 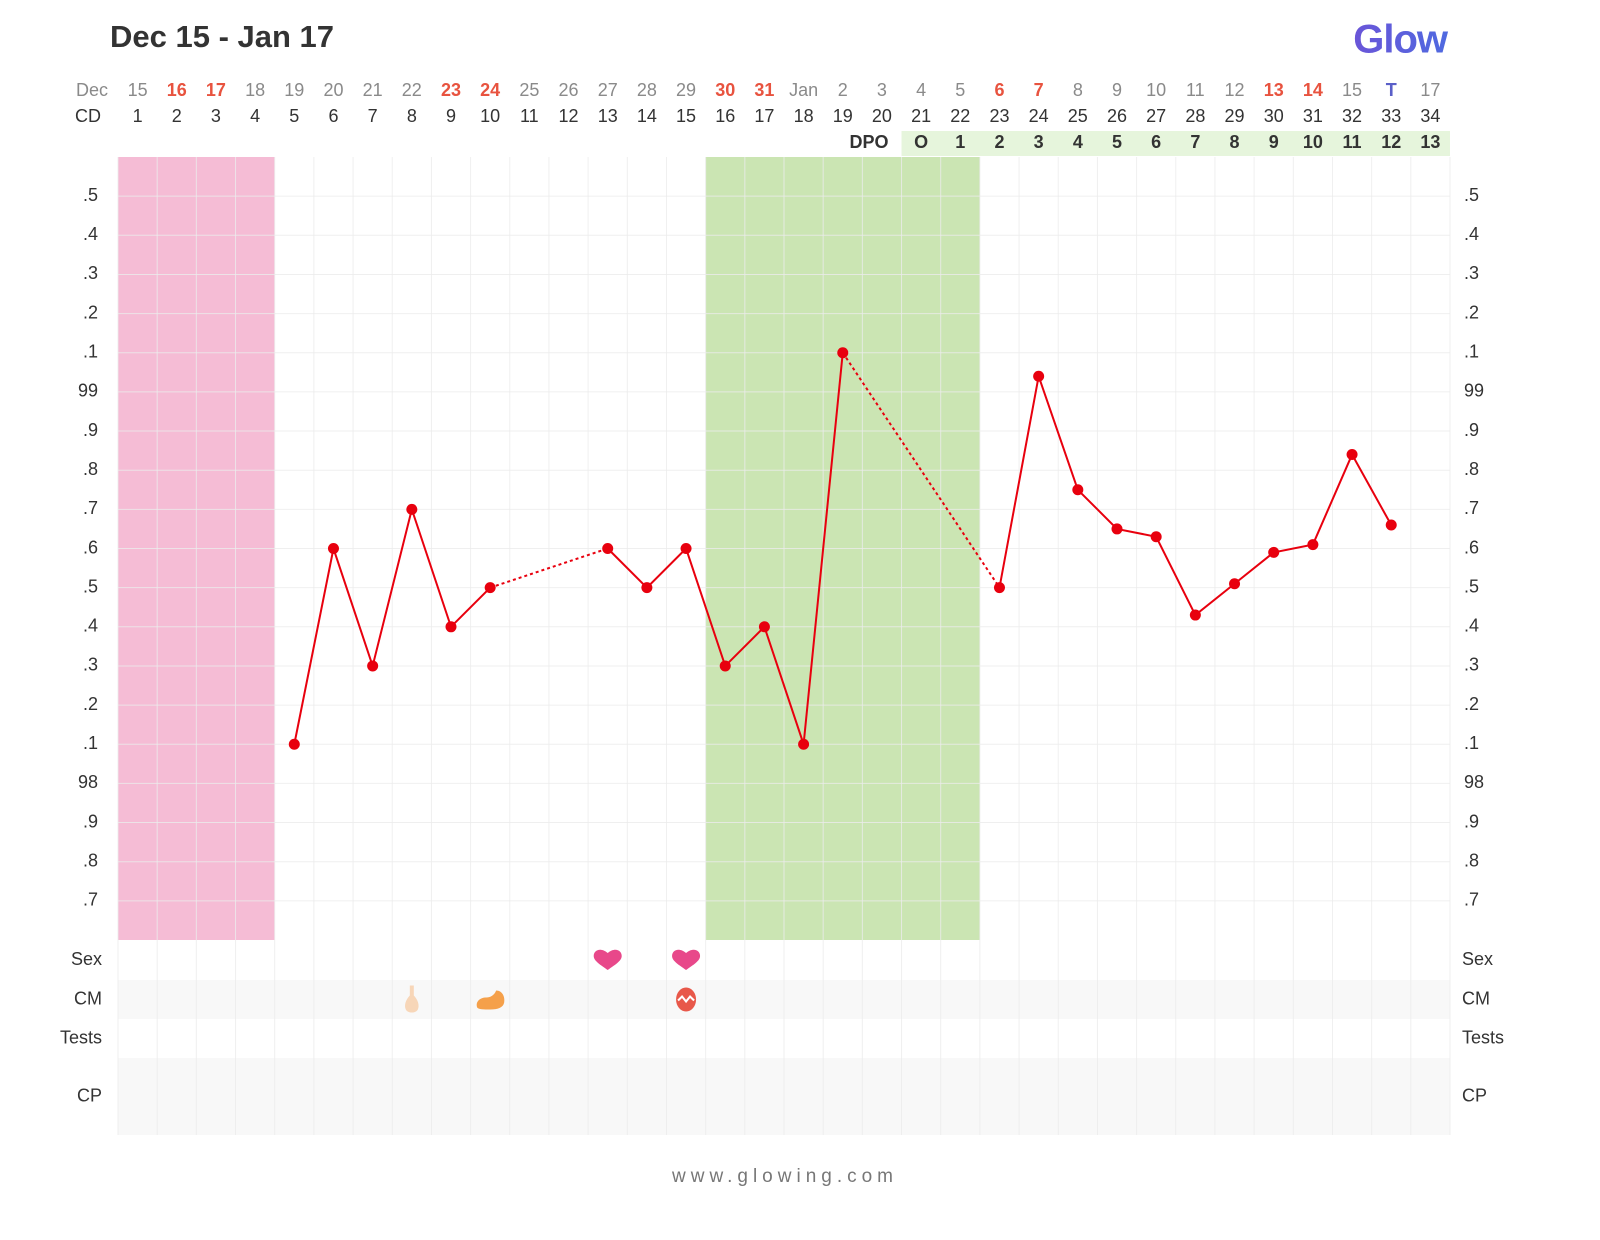 What do you see at coordinates (90, 195) in the screenshot?
I see `y-tick-label: .5` at bounding box center [90, 195].